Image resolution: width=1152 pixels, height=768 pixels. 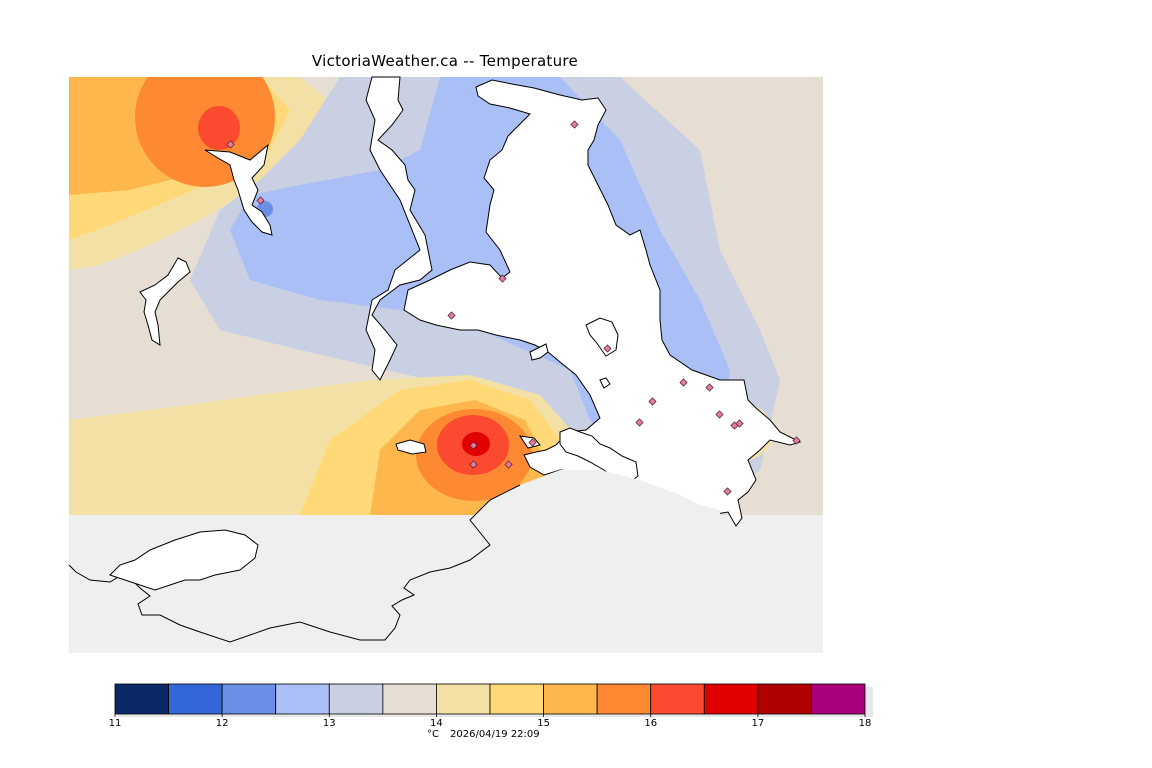 I want to click on southwest-land, so click(x=184, y=560).